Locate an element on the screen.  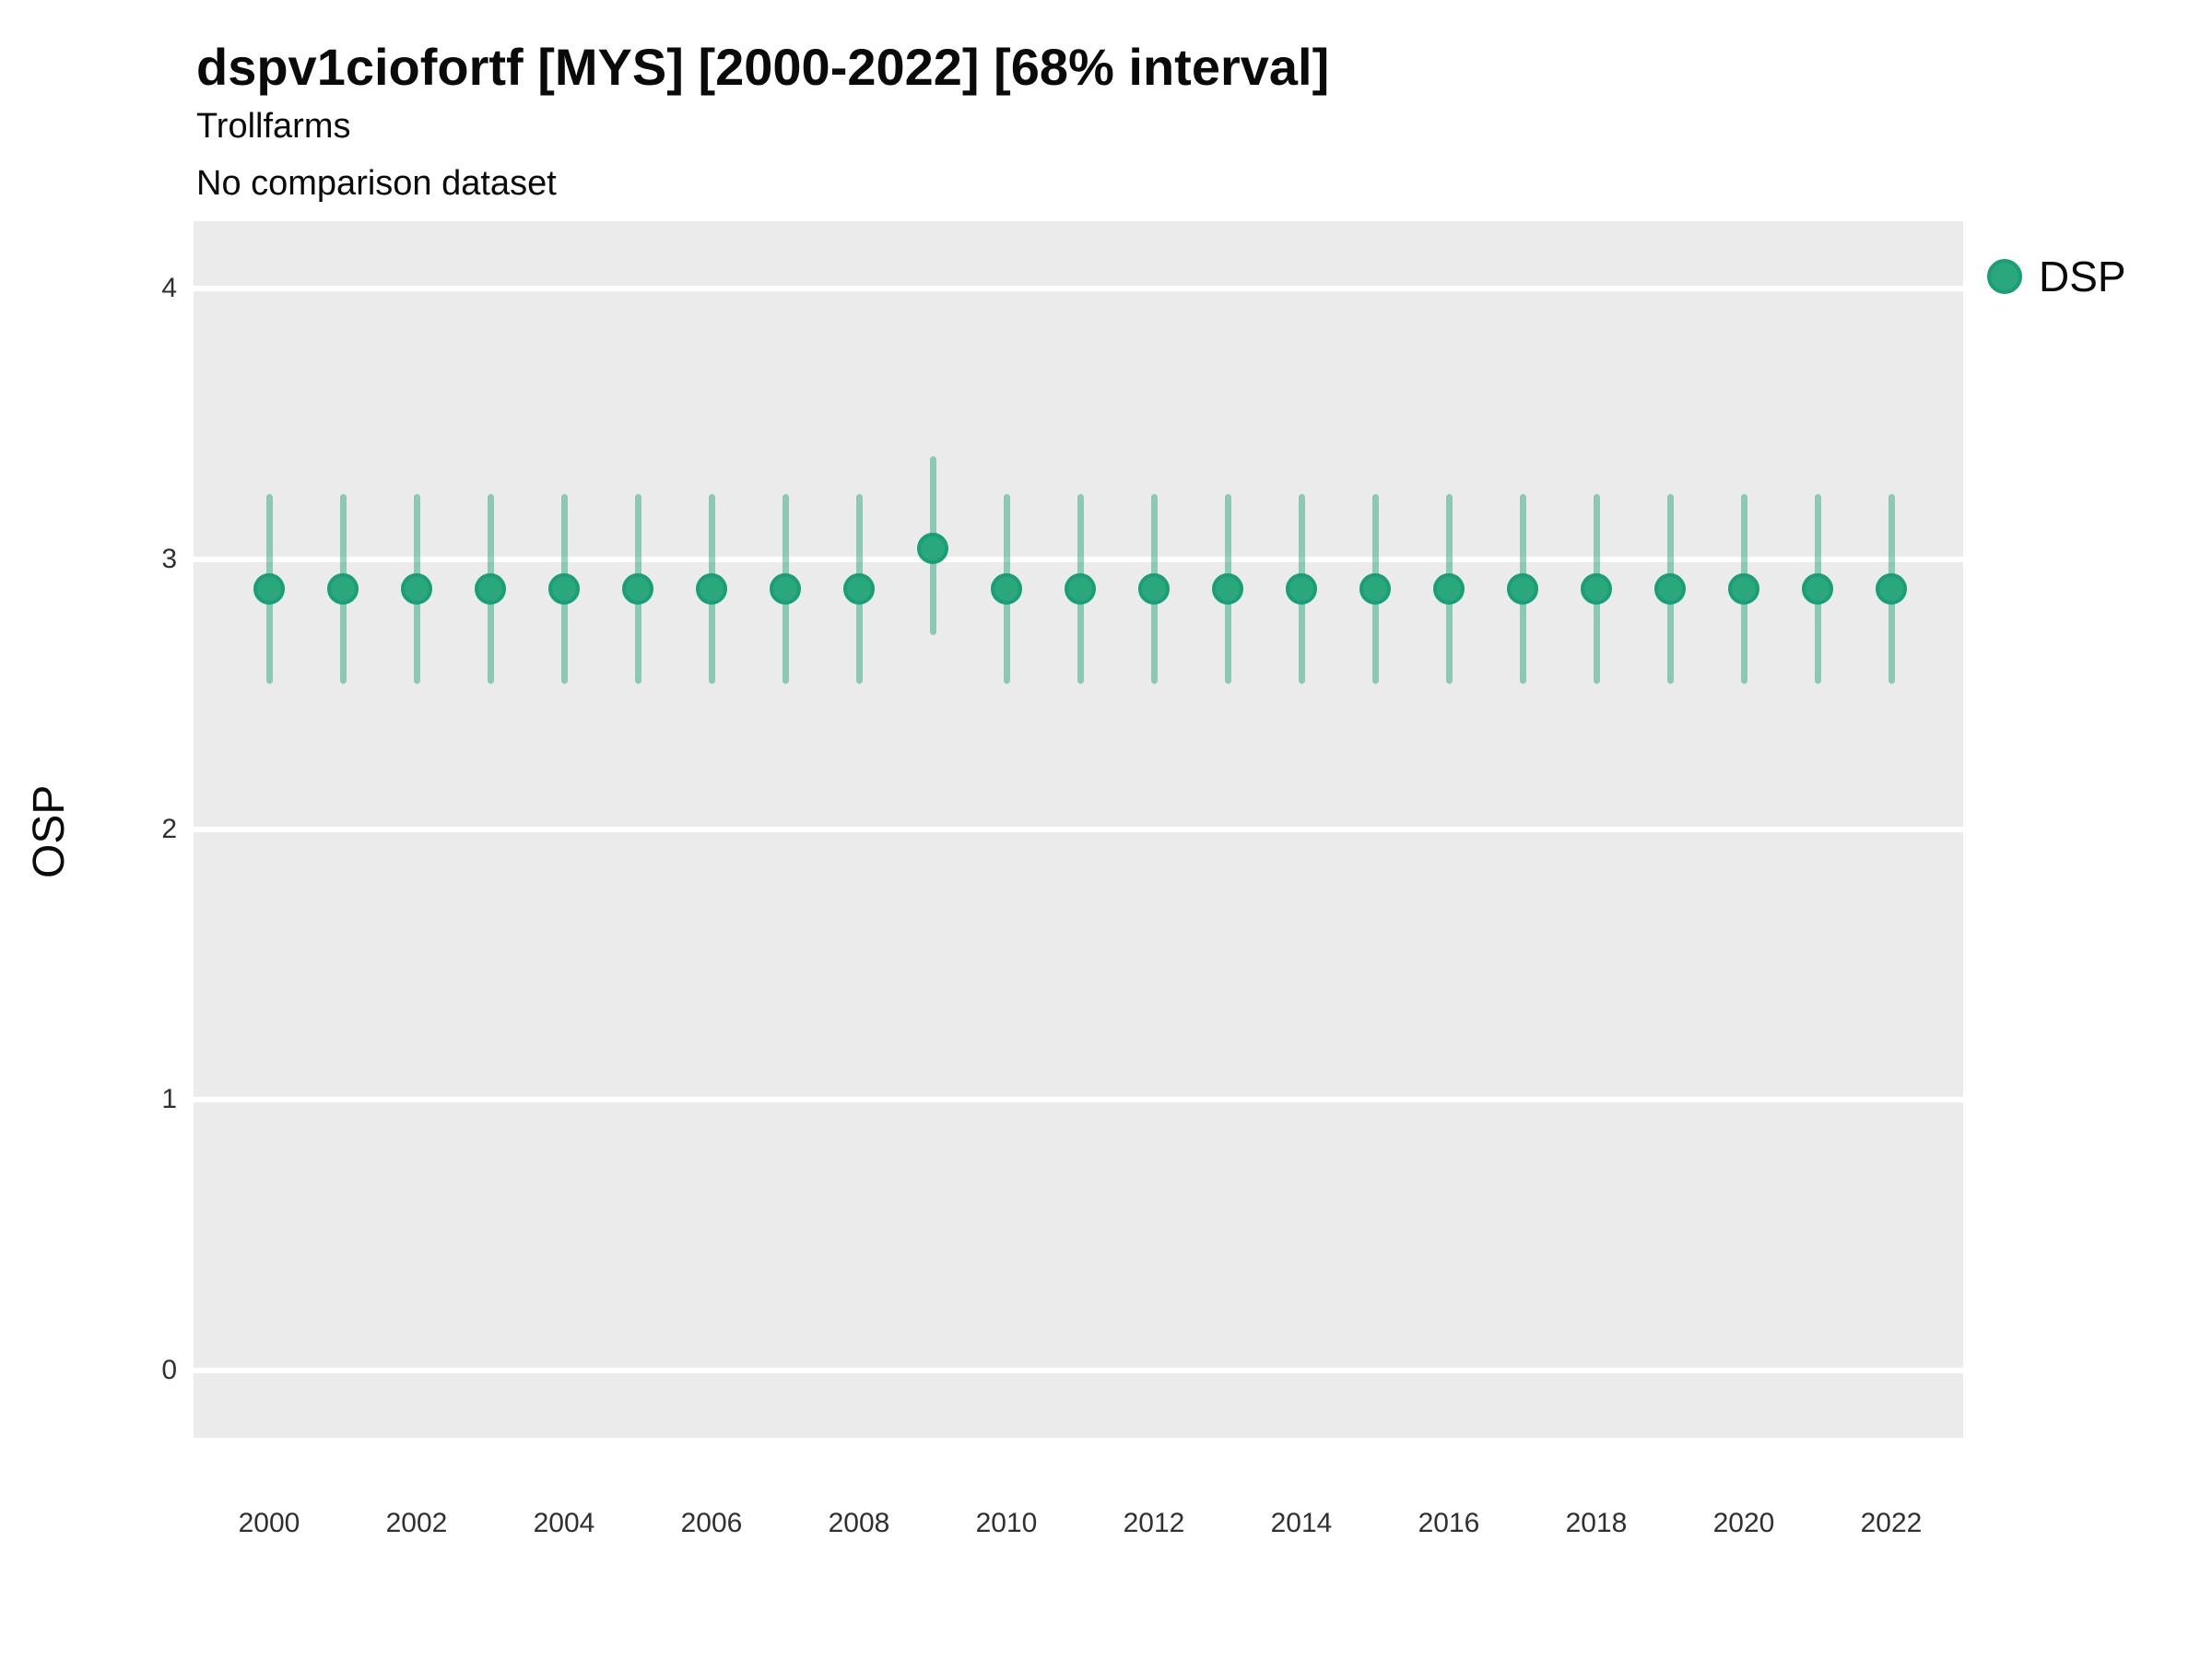
mean-point-2013 is located at coordinates (1227, 588).